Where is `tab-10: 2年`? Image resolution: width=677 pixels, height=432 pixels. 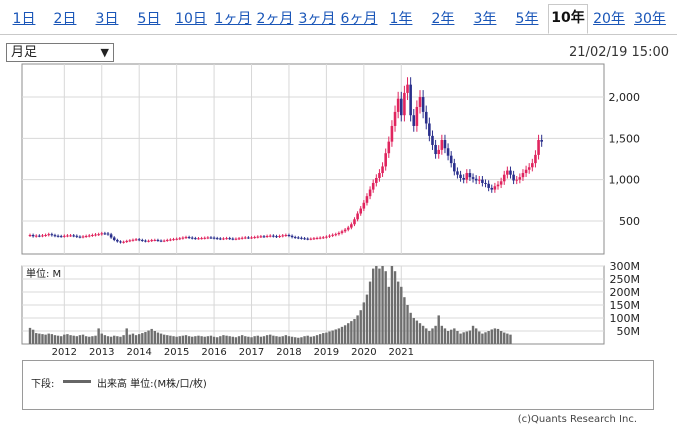 tab-10: 2年 is located at coordinates (443, 19).